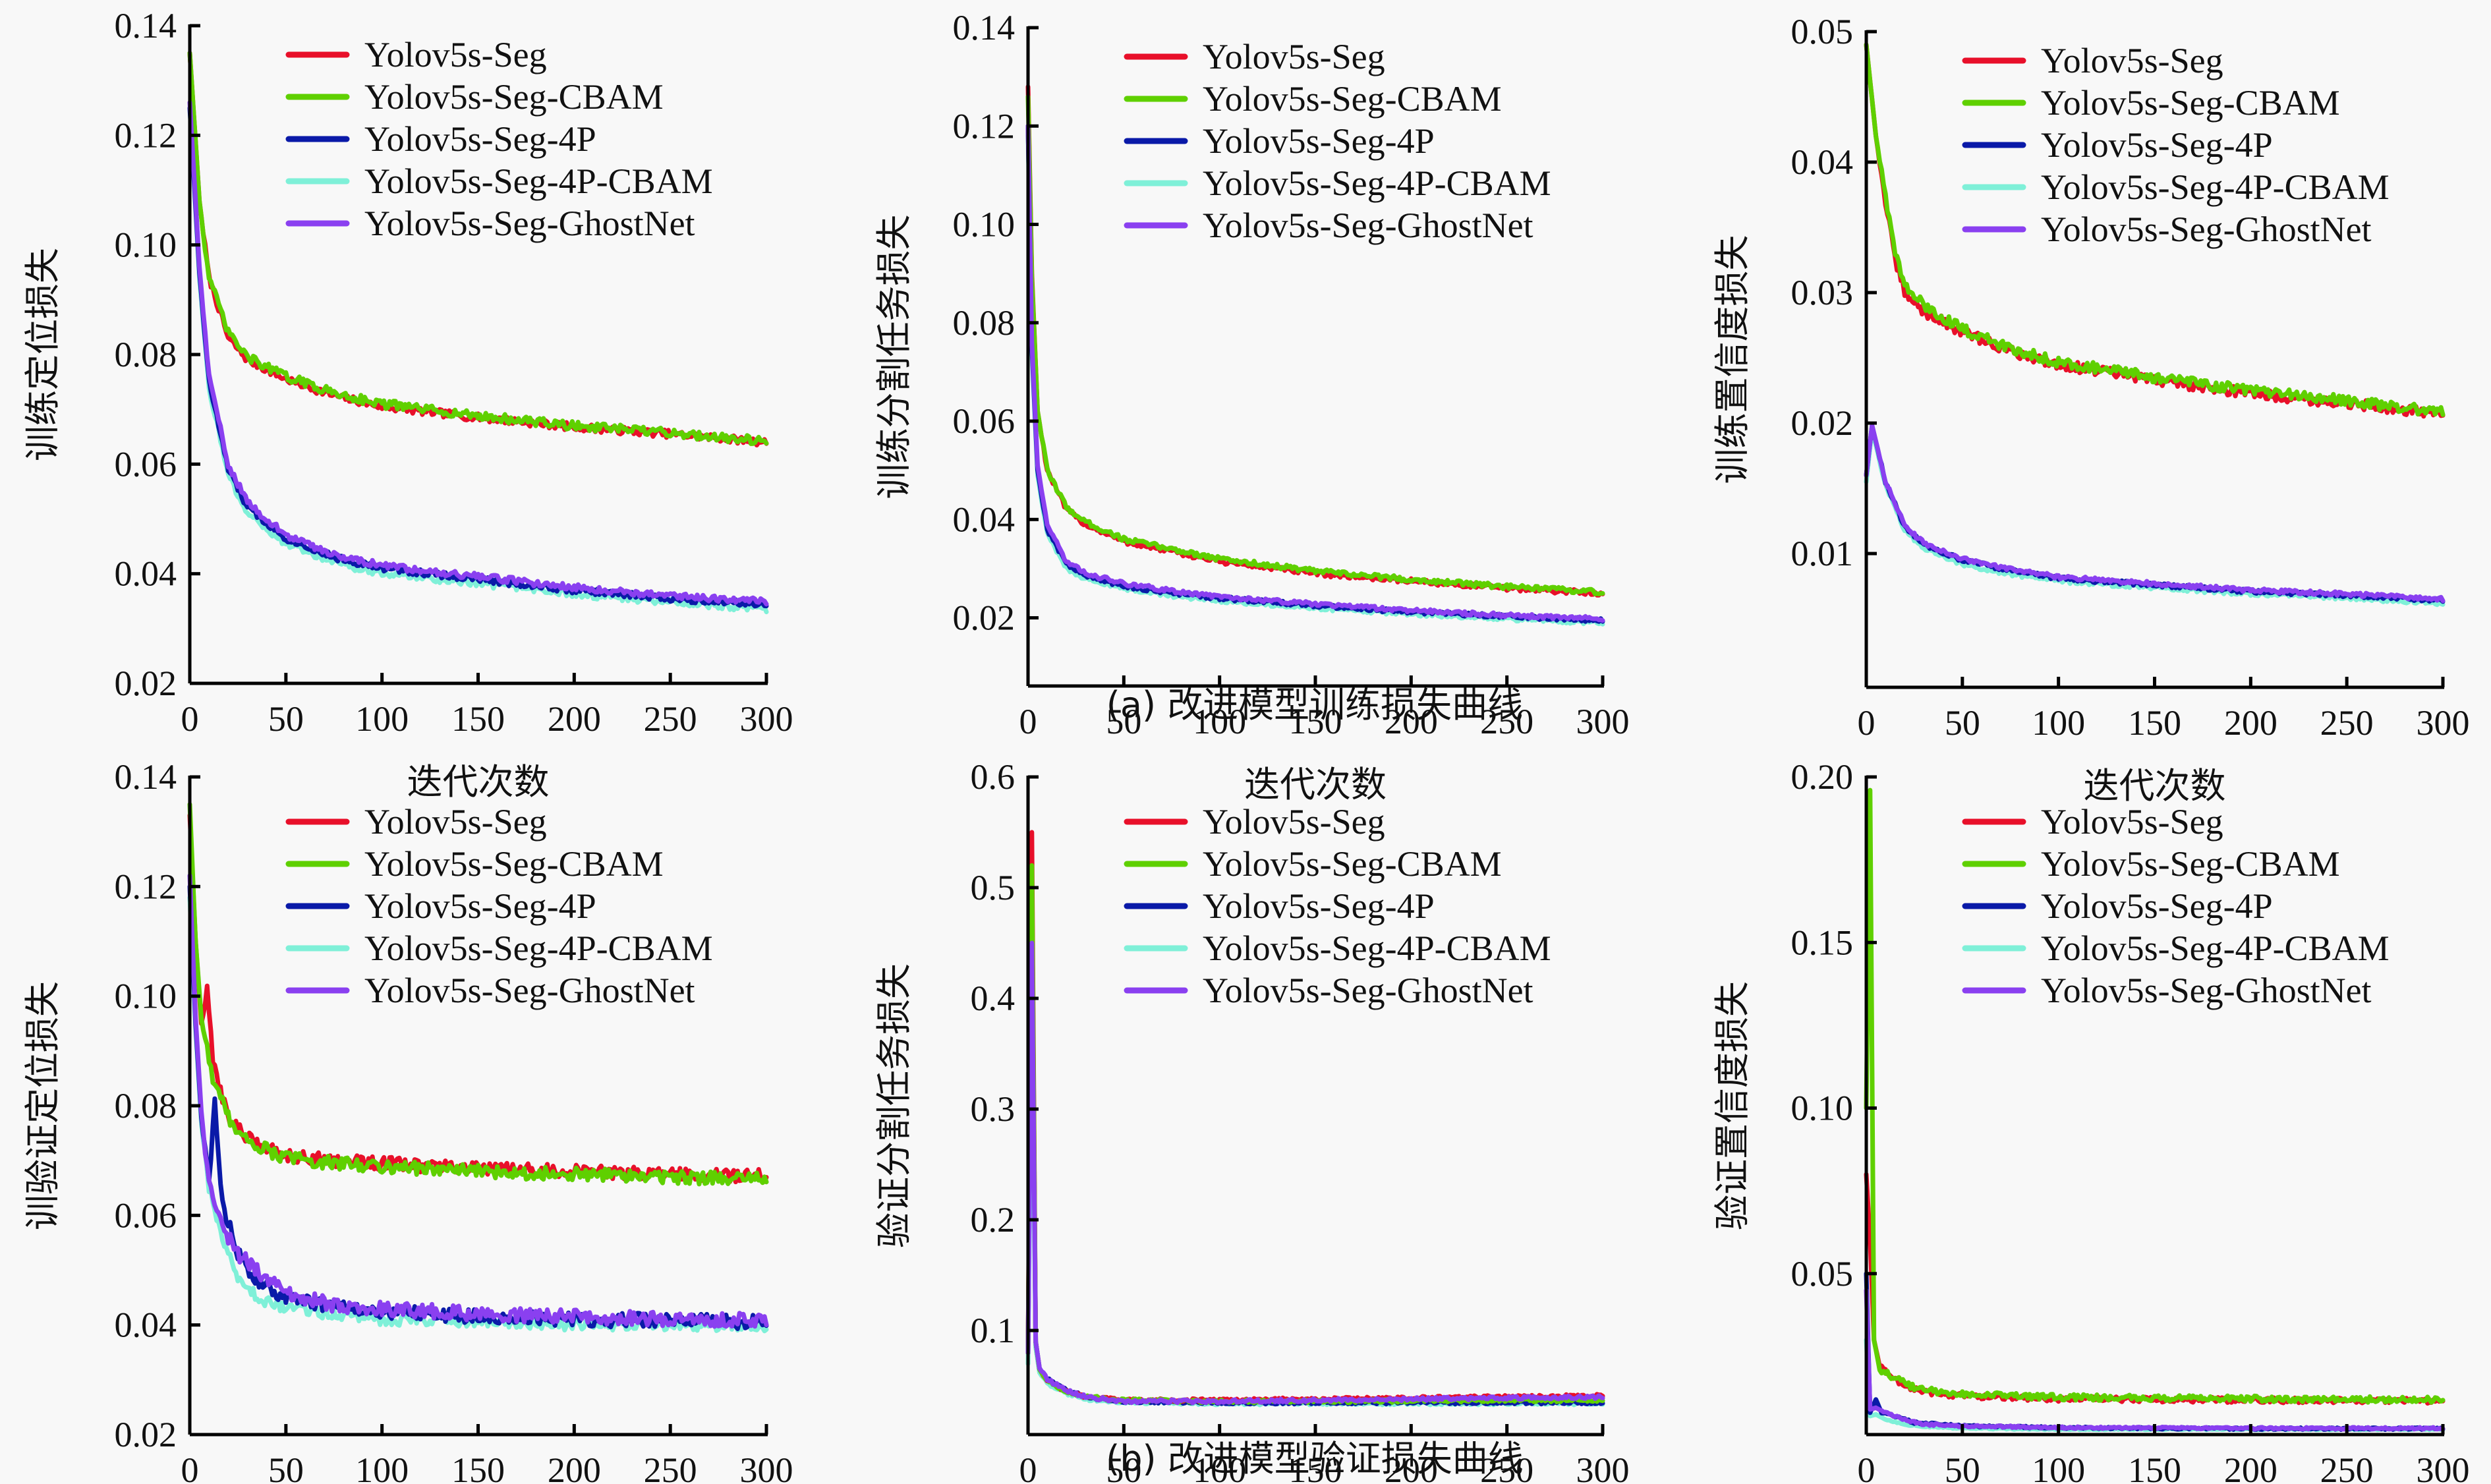 This screenshot has width=2491, height=1484. What do you see at coordinates (1822, 1274) in the screenshot?
I see `y-tick-label: 0.05` at bounding box center [1822, 1274].